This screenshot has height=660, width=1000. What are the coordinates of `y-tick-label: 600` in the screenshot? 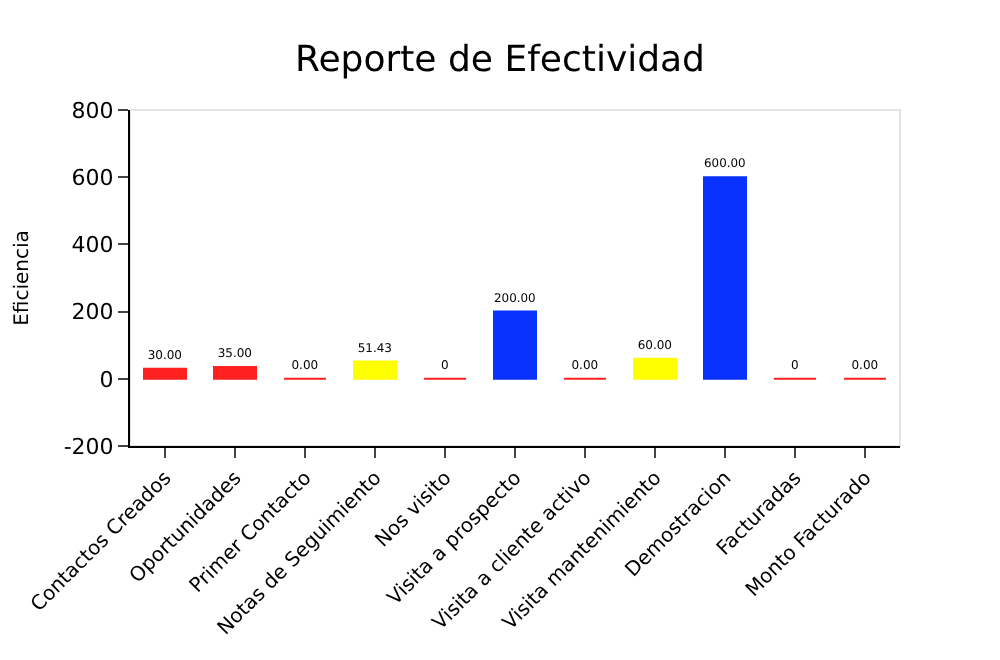 It's located at (92, 177).